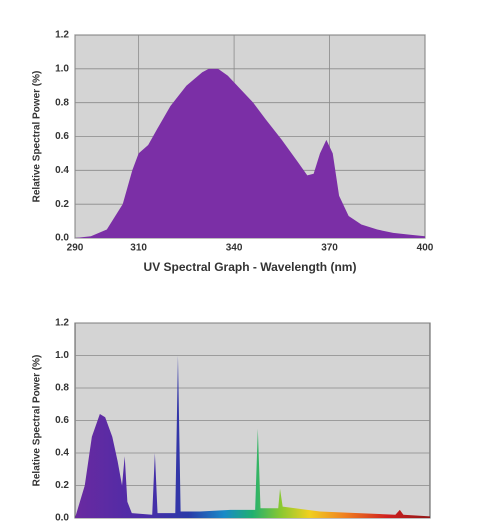  Describe the element at coordinates (75, 248) in the screenshot. I see `x-tick-label: 290` at that location.